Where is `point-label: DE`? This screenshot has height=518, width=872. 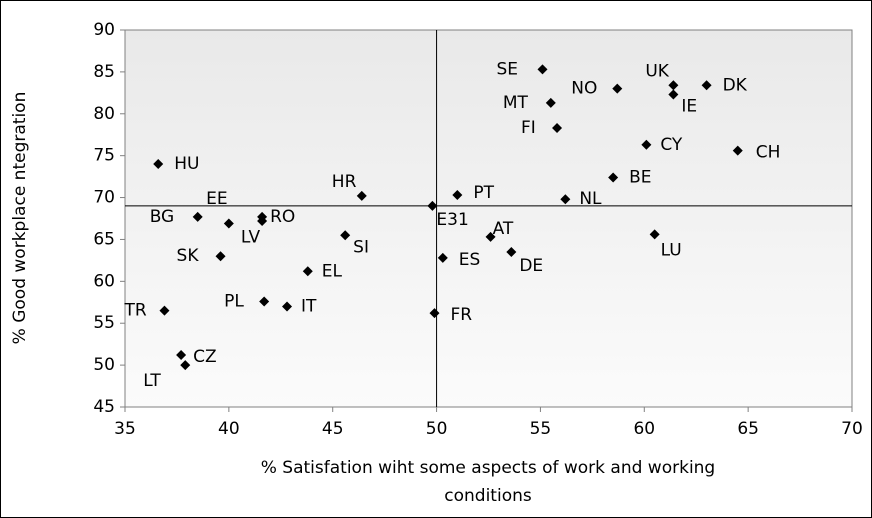 point-label: DE is located at coordinates (531, 266).